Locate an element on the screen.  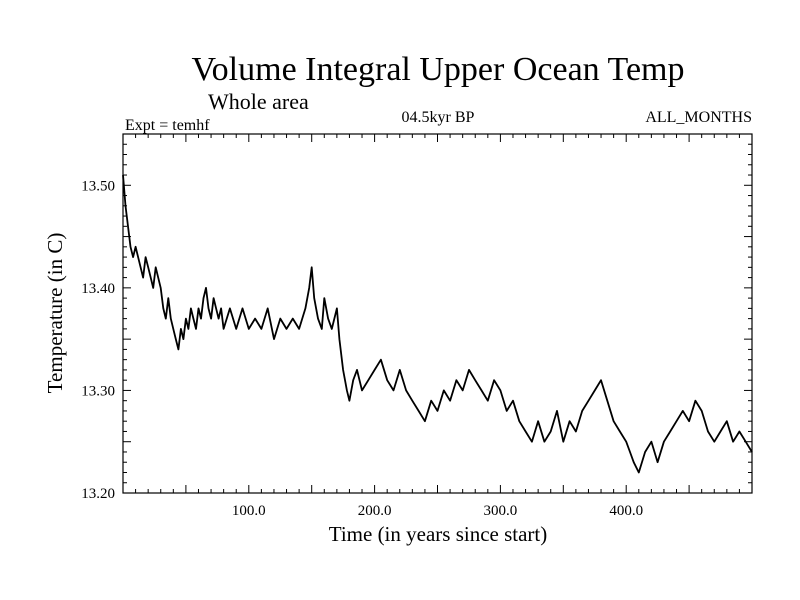
y-tick-label: 13.40 is located at coordinates (98, 289).